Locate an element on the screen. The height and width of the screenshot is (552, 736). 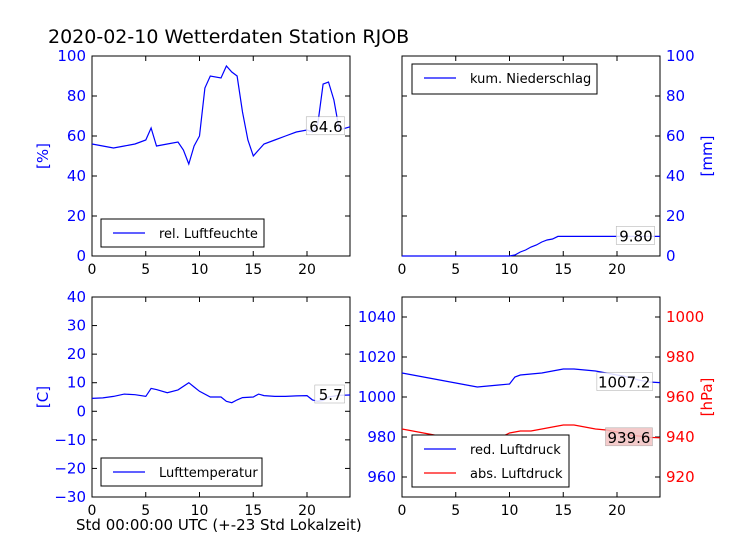
humidity-x-tick-label: 20 is located at coordinates (307, 270).